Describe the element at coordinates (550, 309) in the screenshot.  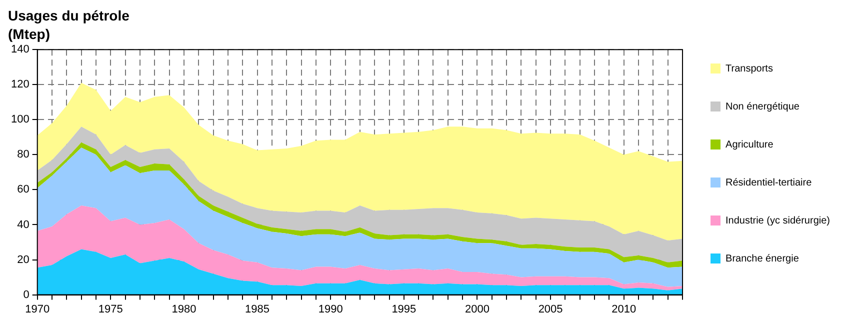
I see `x-tick-label: 2005` at that location.